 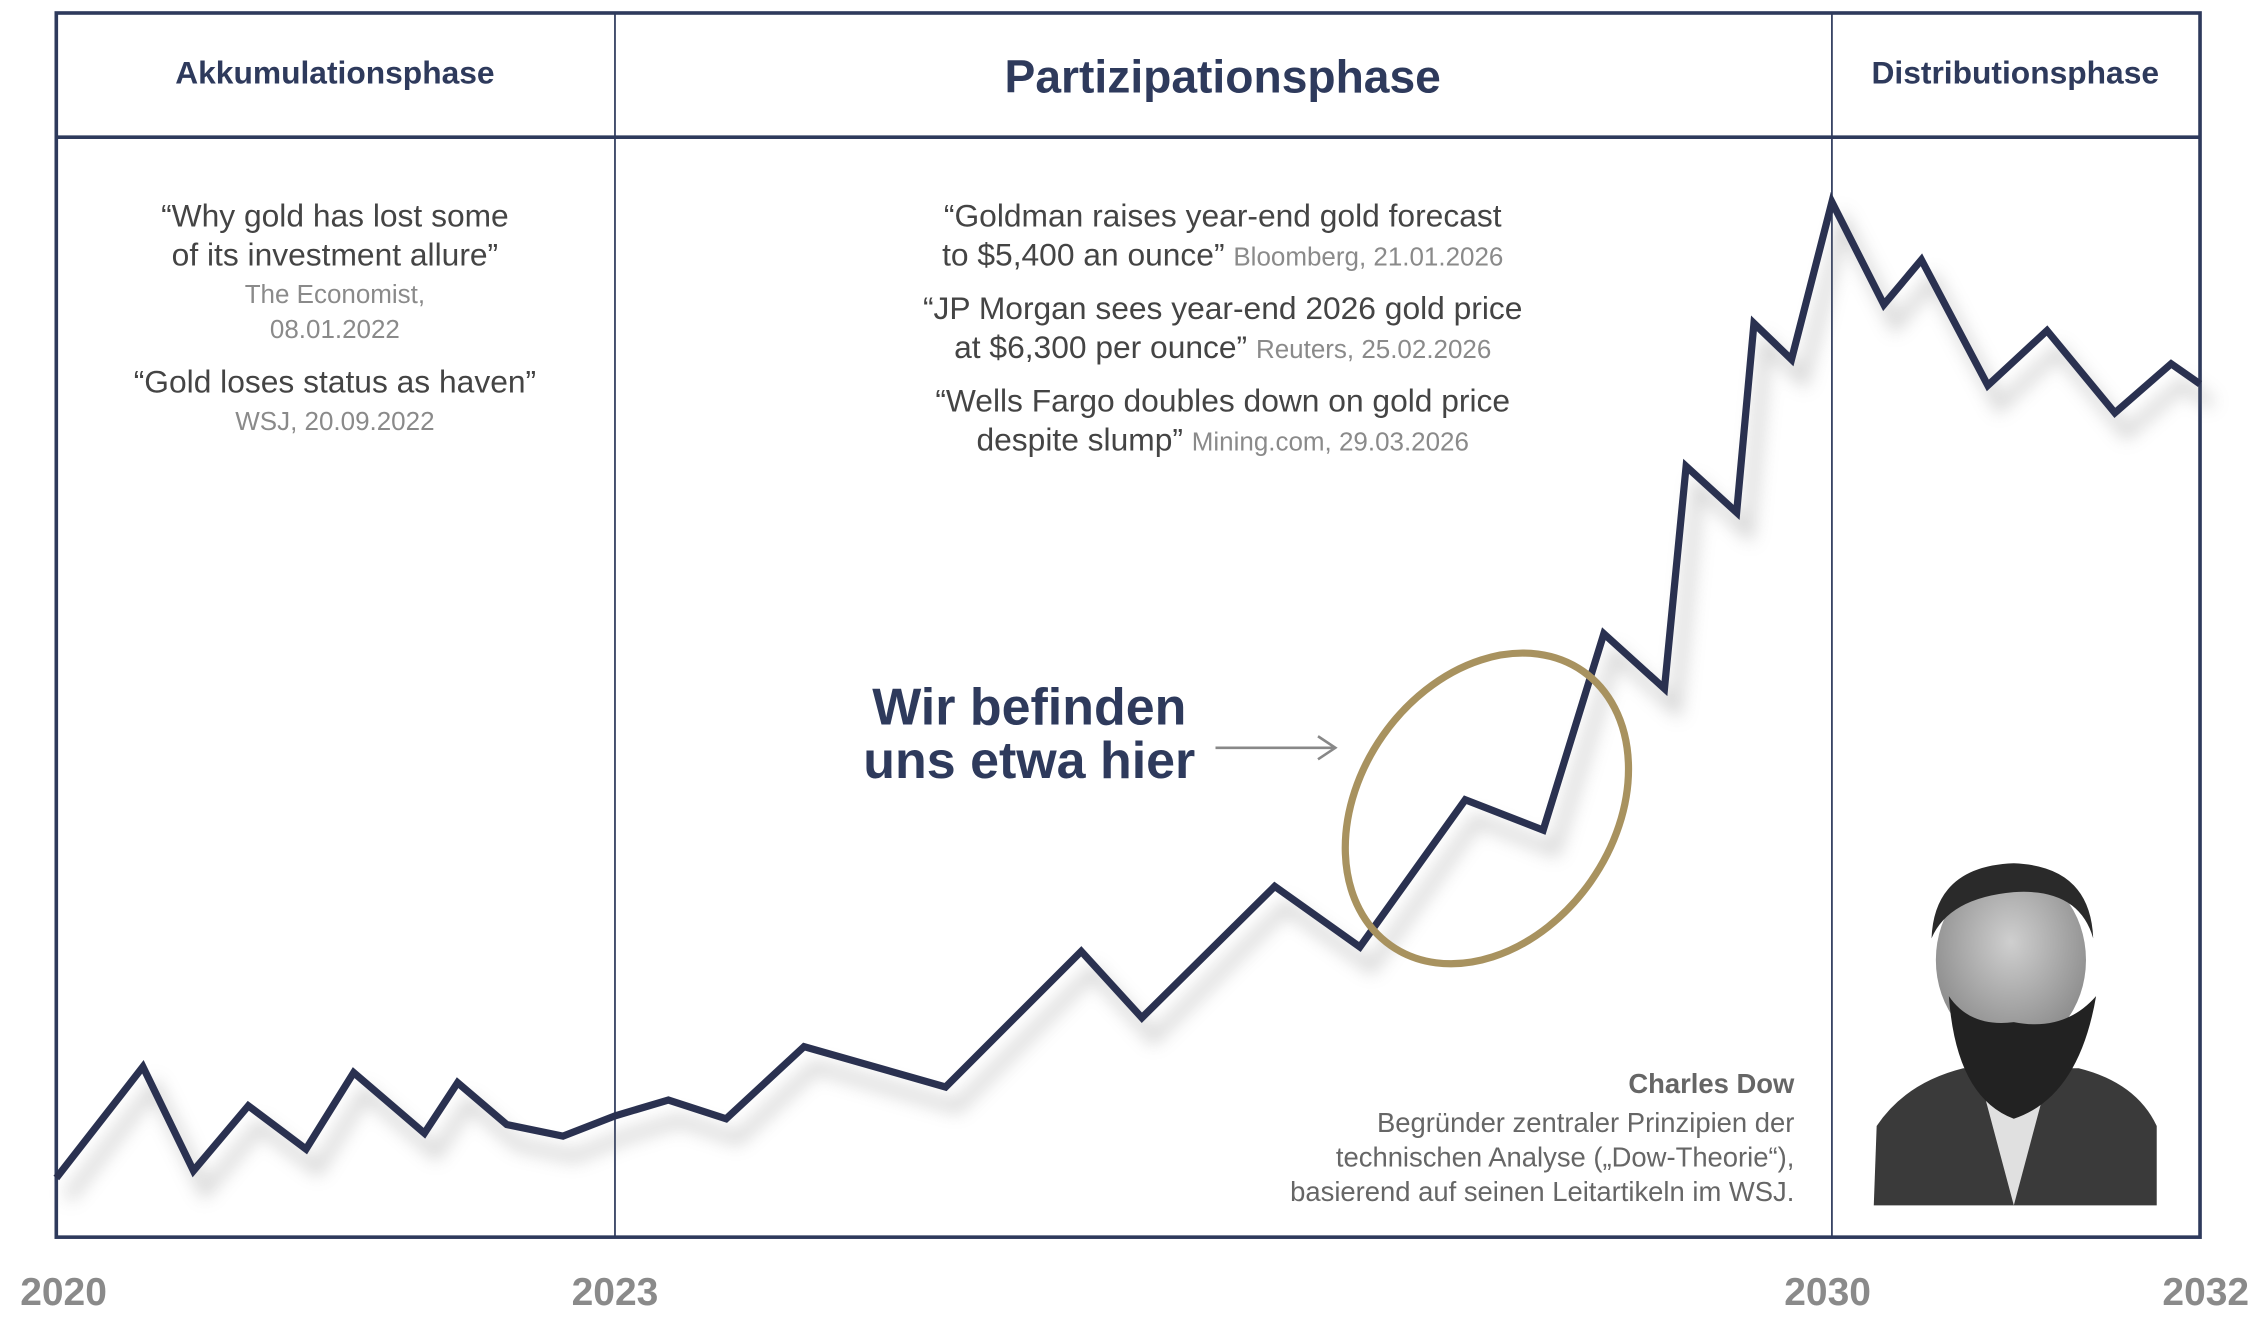 What do you see at coordinates (1079, 439) in the screenshot?
I see `quote-text: despite slump”` at bounding box center [1079, 439].